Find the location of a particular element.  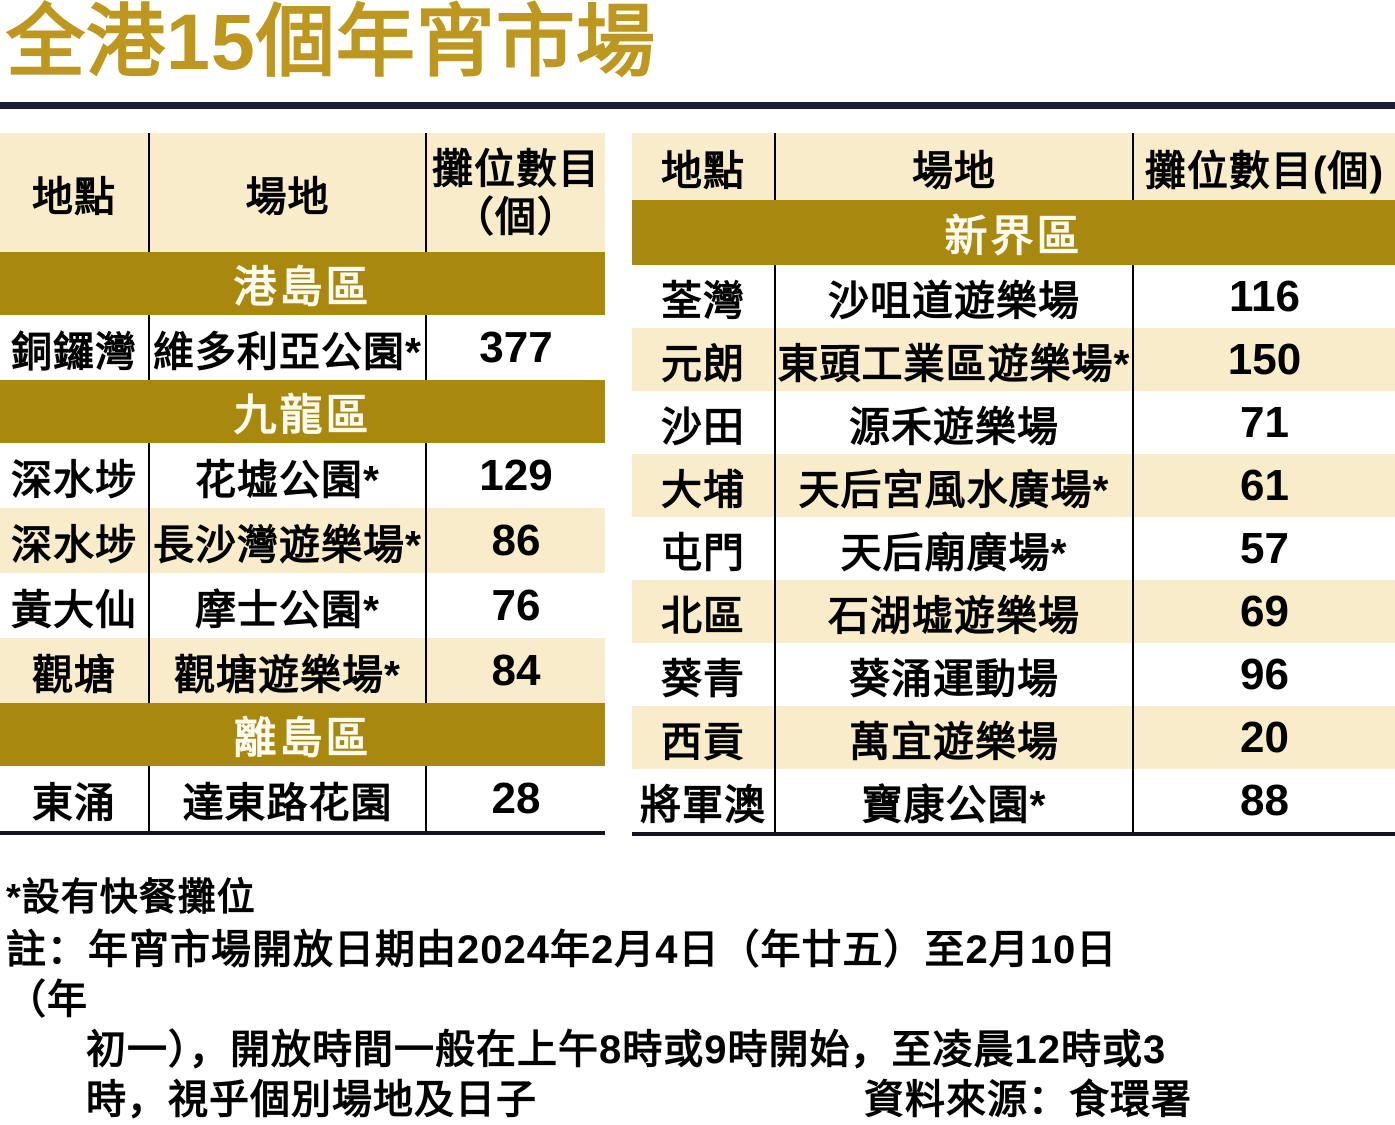

table-row: 觀塘 觀塘遊樂場* 84 is located at coordinates (302, 670).